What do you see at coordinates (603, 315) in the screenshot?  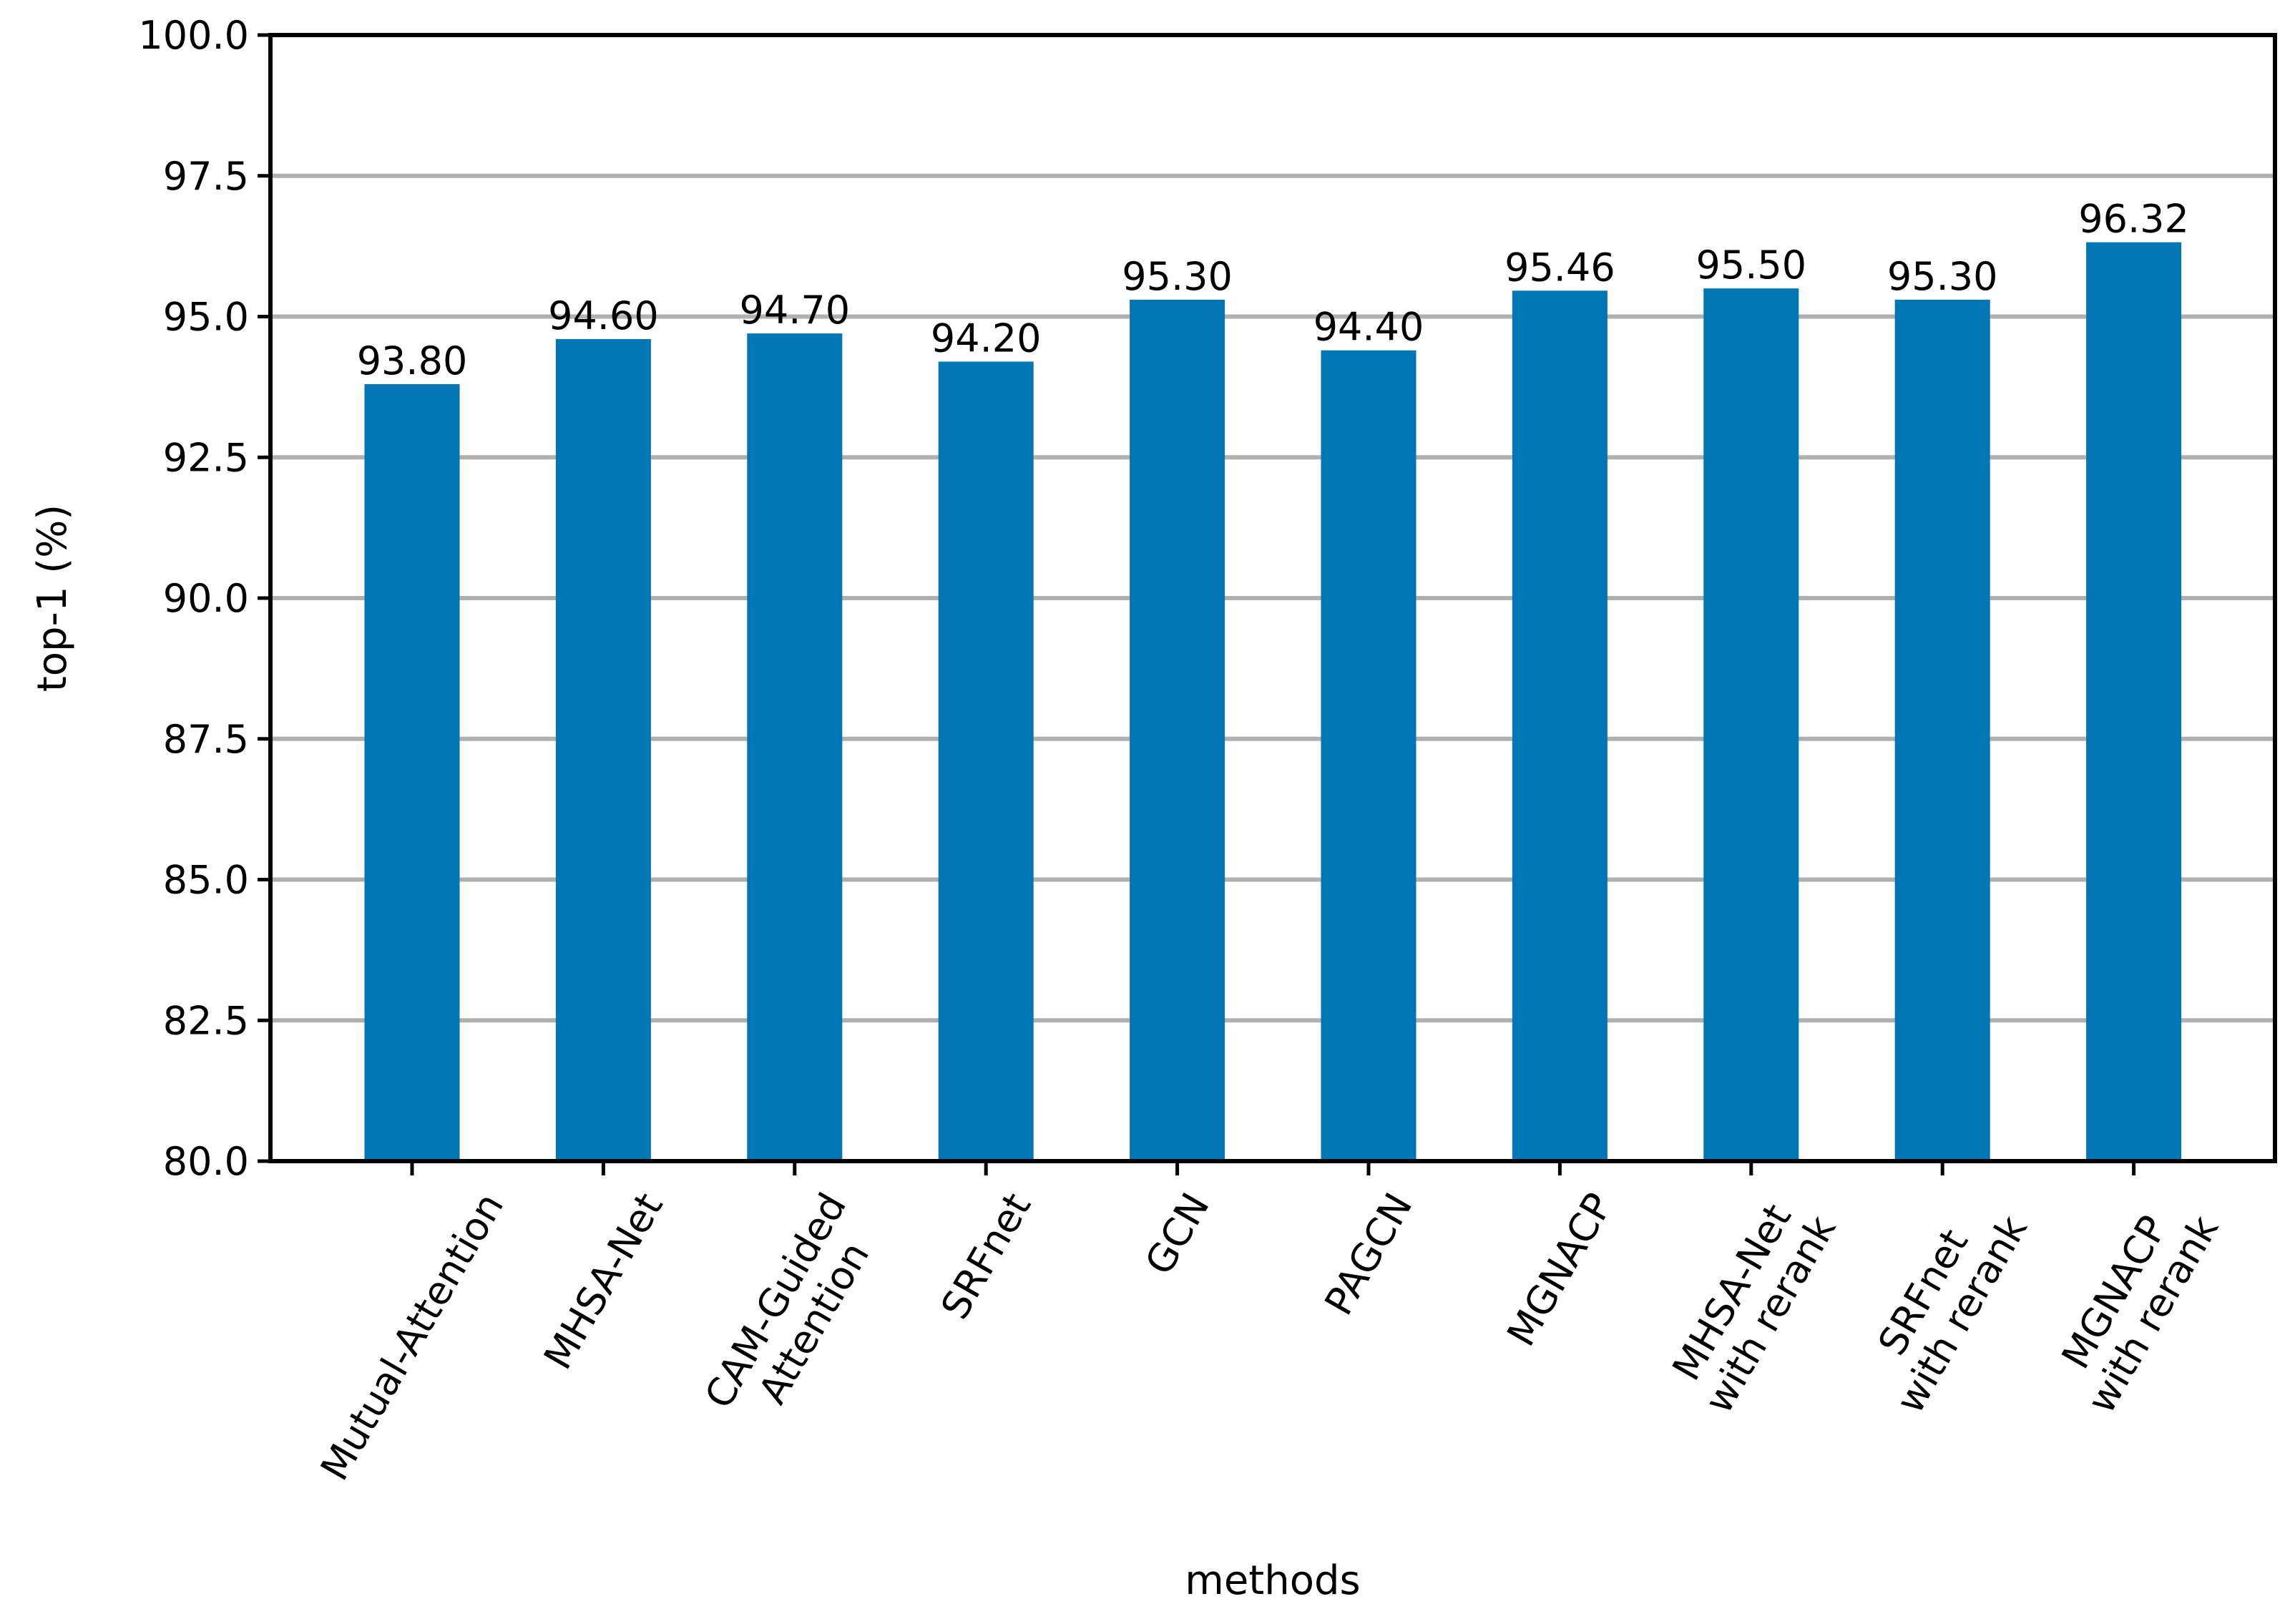 I see `bar-value-label: 94.60` at bounding box center [603, 315].